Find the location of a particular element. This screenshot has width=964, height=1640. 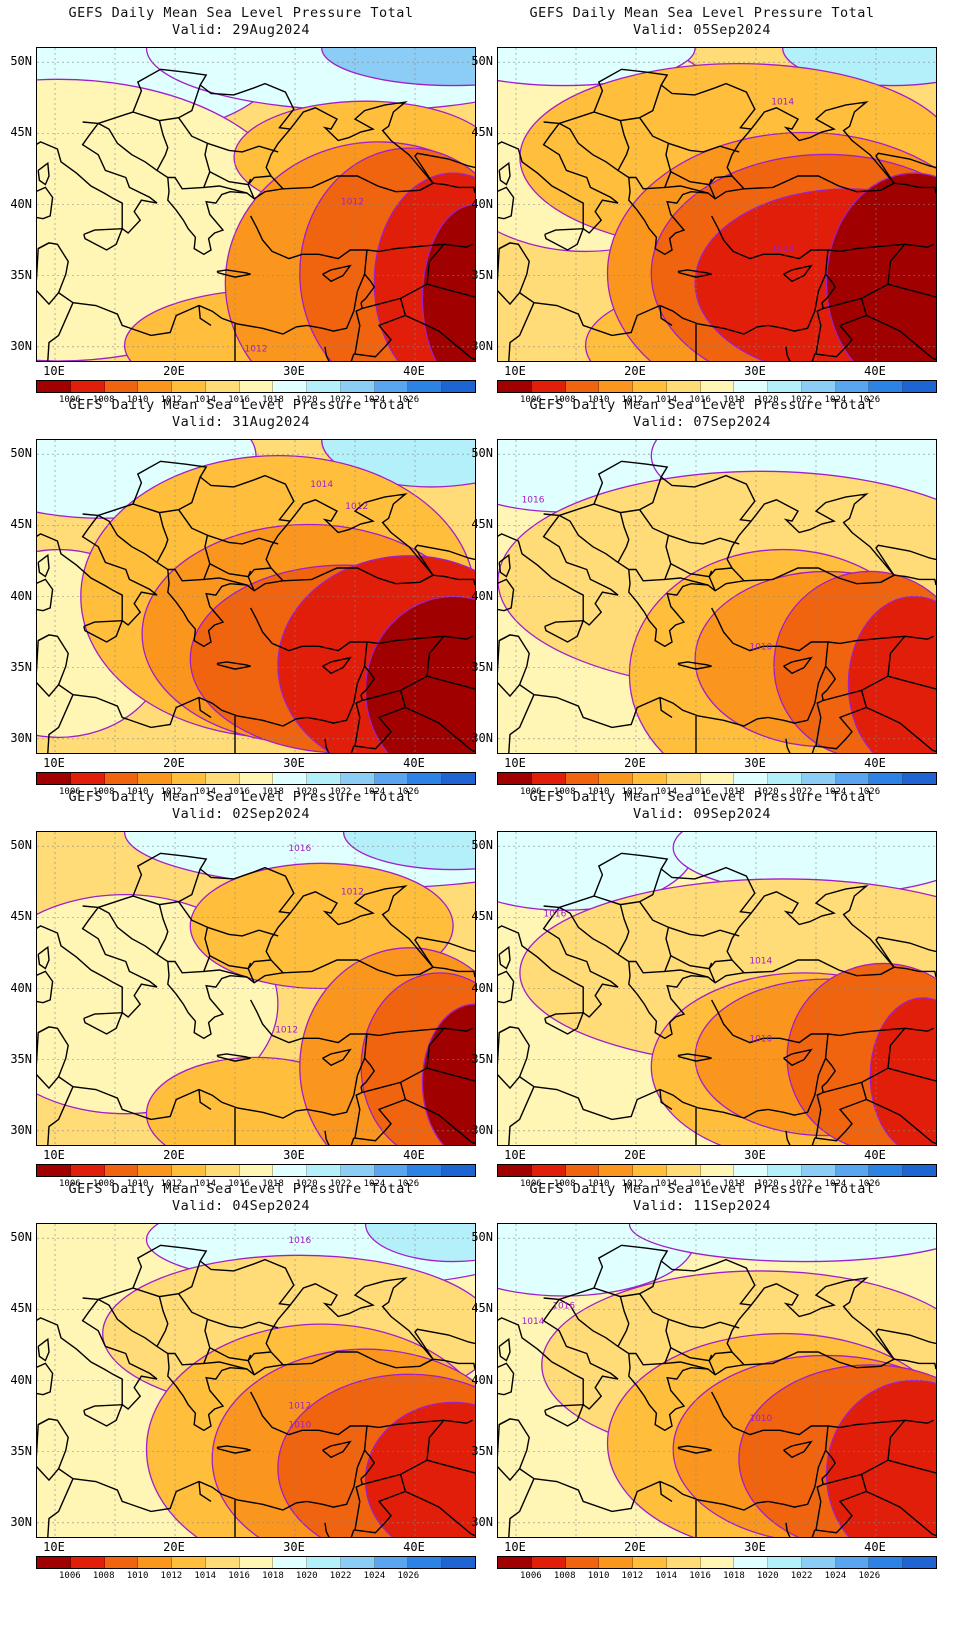

colorbar-label: 1018 is located at coordinates (273, 1576).